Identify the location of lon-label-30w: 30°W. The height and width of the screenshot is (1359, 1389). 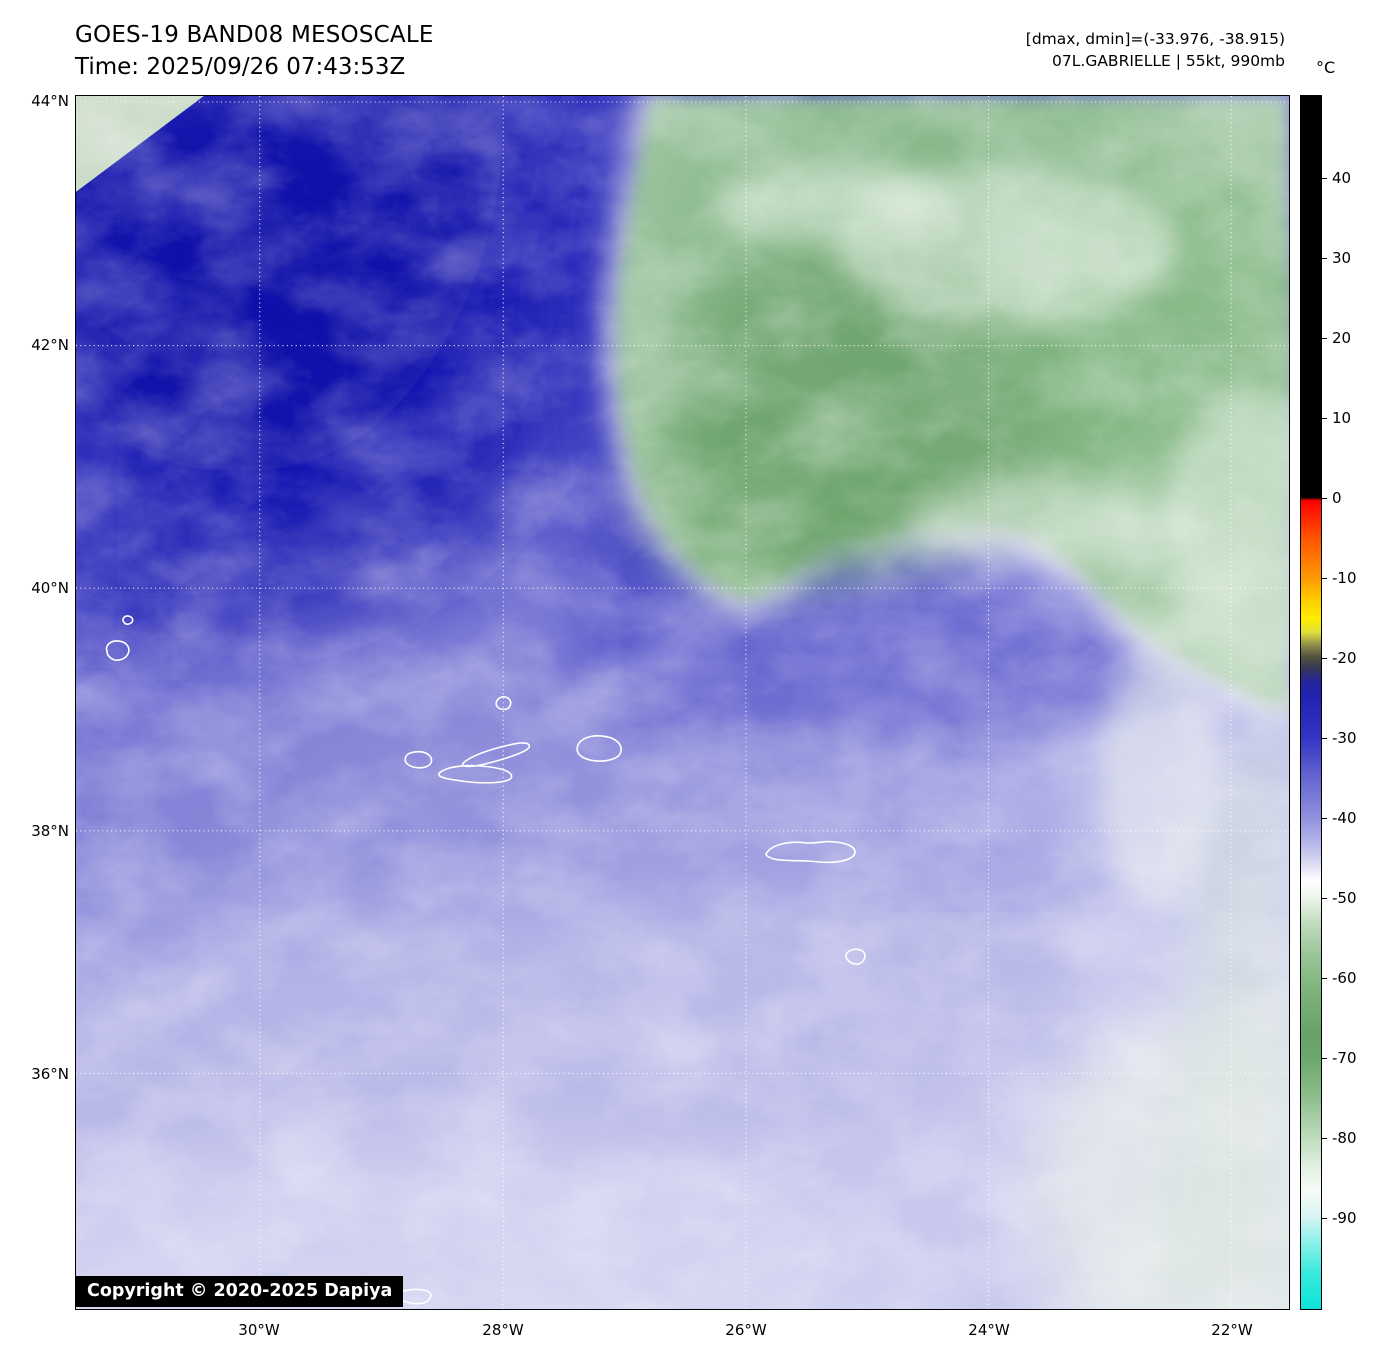
(259, 1330).